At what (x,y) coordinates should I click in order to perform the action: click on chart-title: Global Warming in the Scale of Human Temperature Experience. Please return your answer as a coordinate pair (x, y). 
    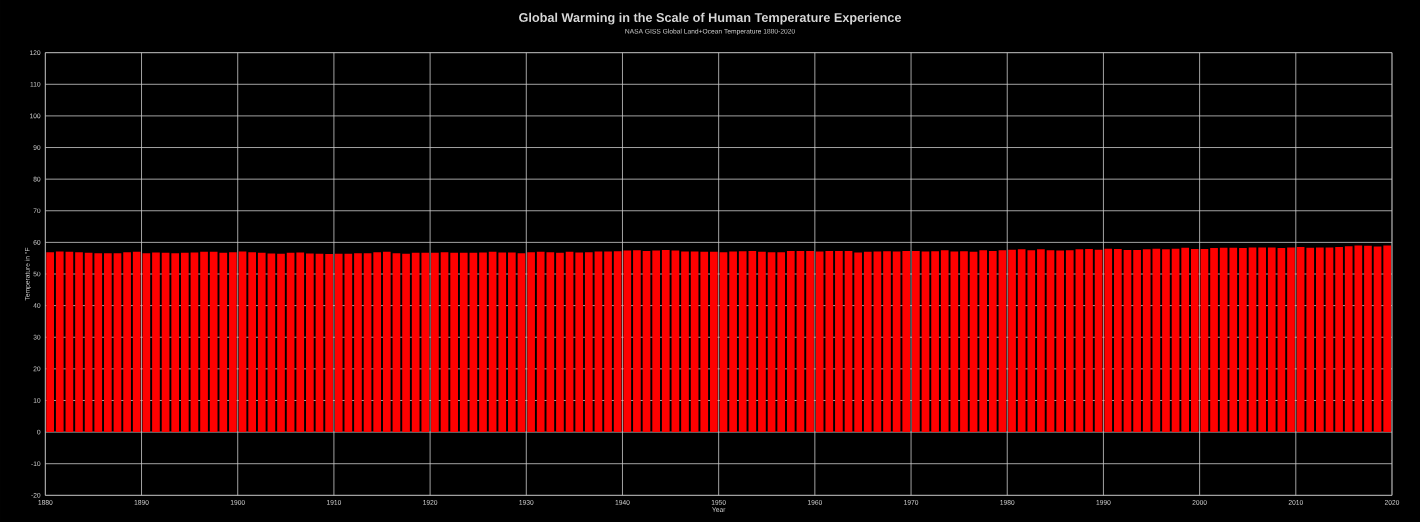
    Looking at the image, I should click on (710, 18).